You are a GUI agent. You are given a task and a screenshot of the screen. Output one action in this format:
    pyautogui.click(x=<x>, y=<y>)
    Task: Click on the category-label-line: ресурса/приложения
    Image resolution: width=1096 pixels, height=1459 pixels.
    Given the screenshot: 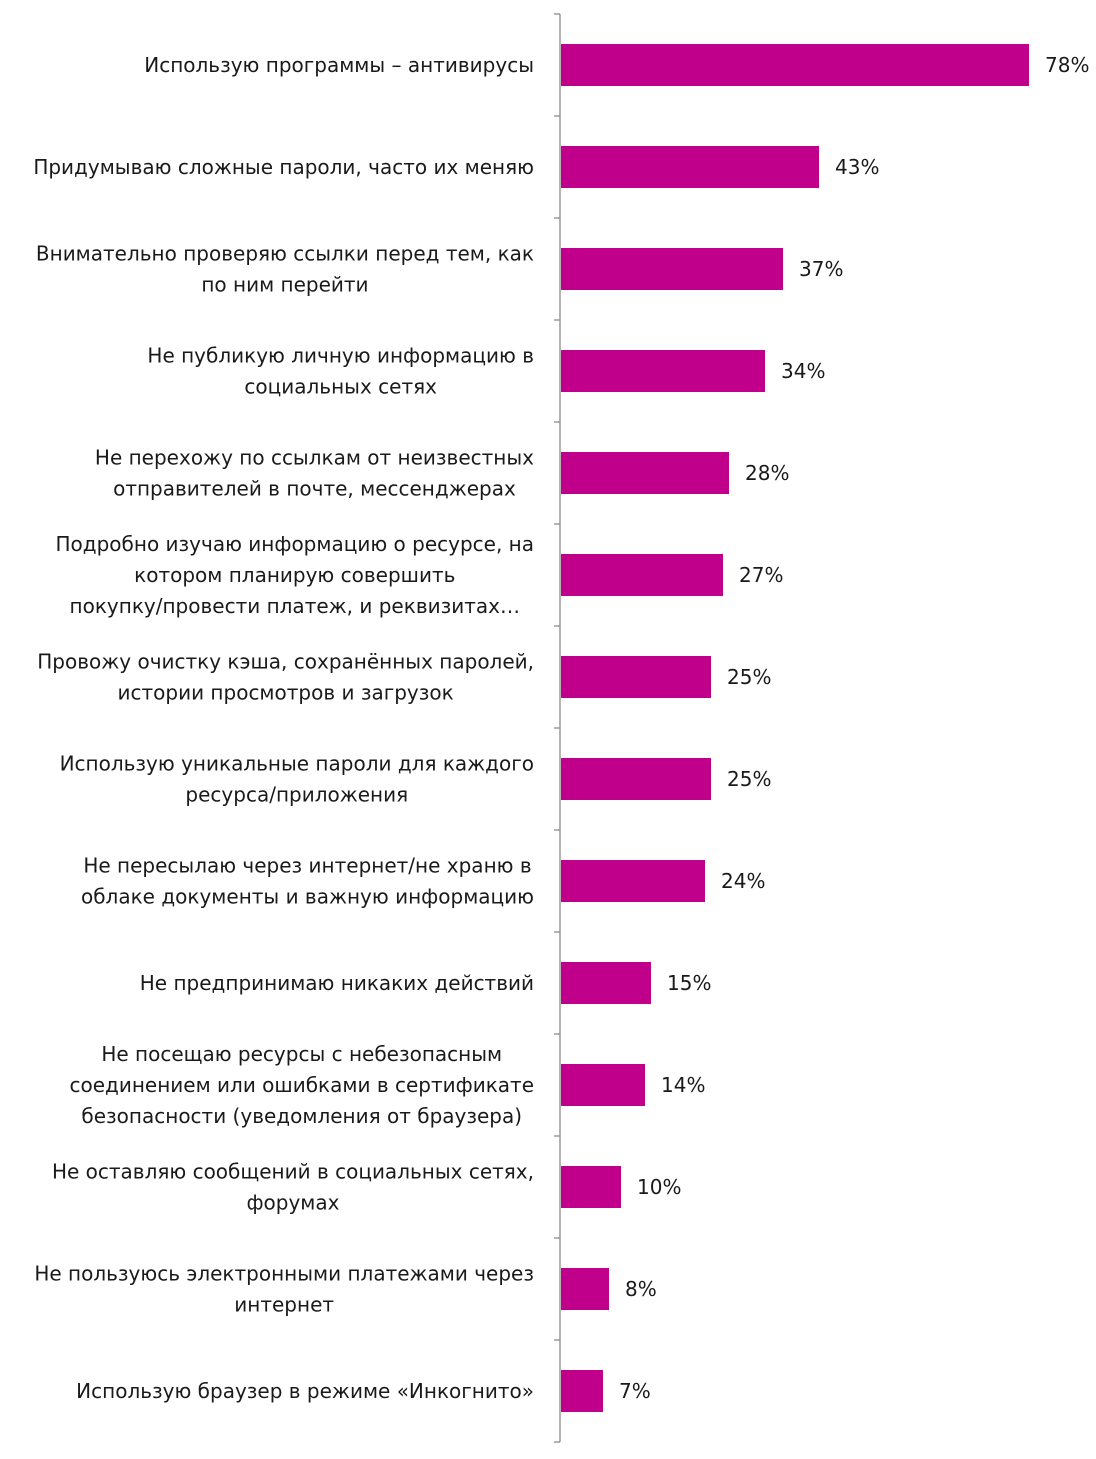 What is the action you would take?
    pyautogui.click(x=296, y=795)
    